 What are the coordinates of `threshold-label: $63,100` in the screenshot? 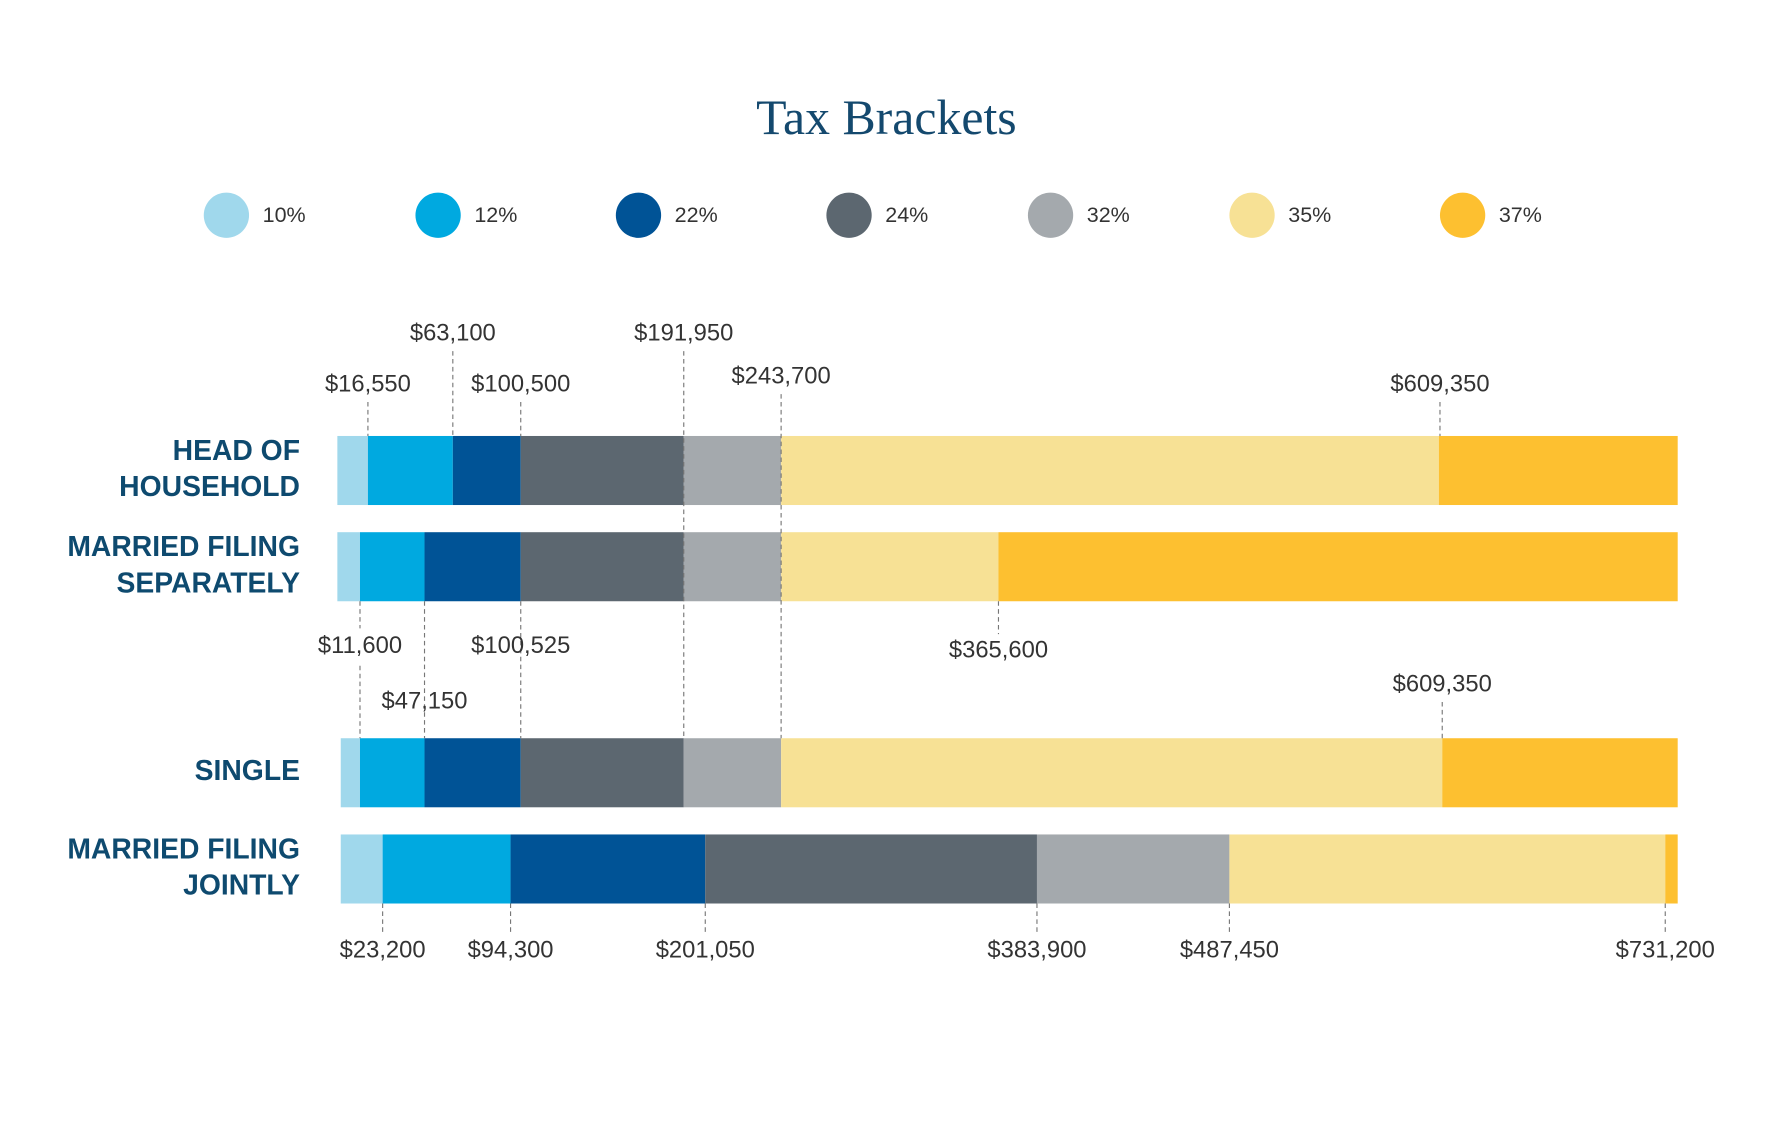 It's located at (453, 332).